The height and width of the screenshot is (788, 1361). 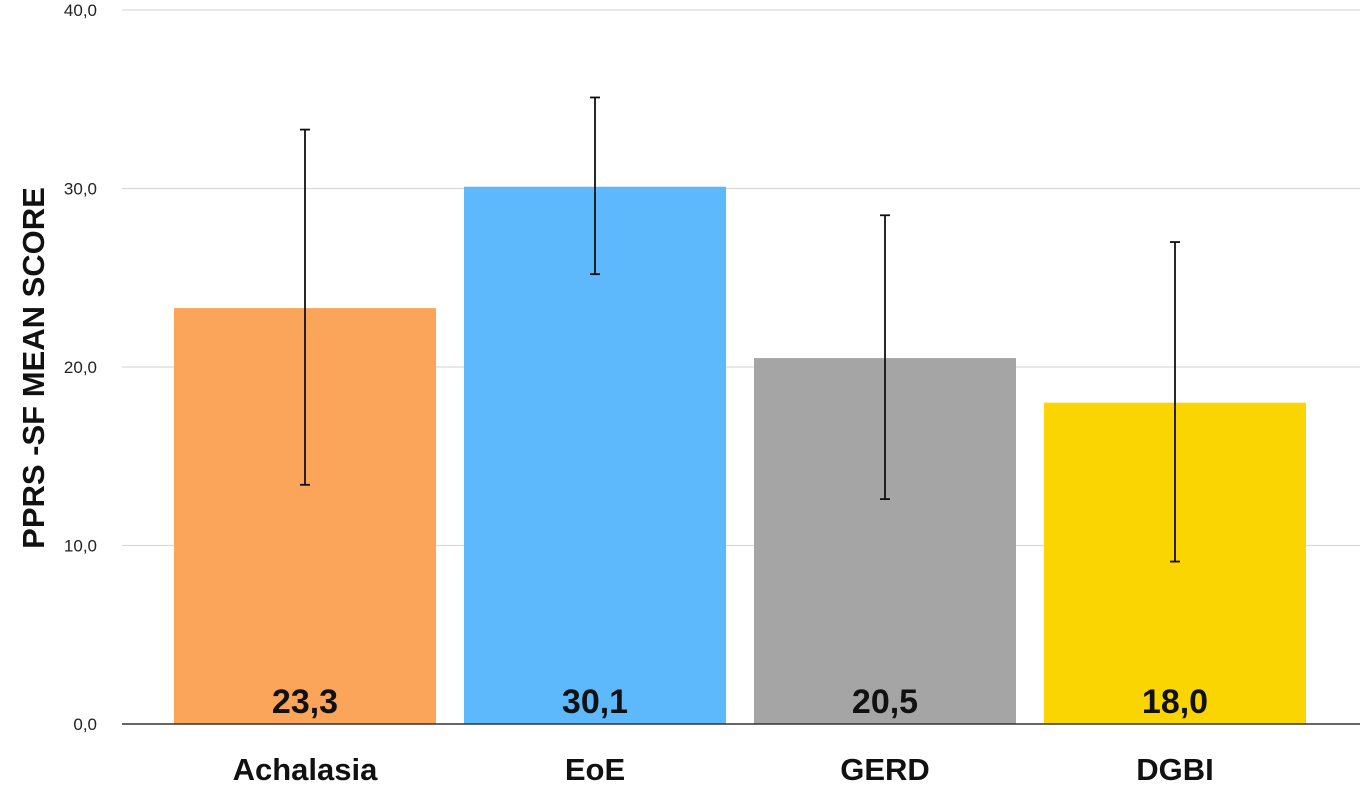 I want to click on category-labels: Achalasia EoE GERD DGBI, so click(x=723, y=769).